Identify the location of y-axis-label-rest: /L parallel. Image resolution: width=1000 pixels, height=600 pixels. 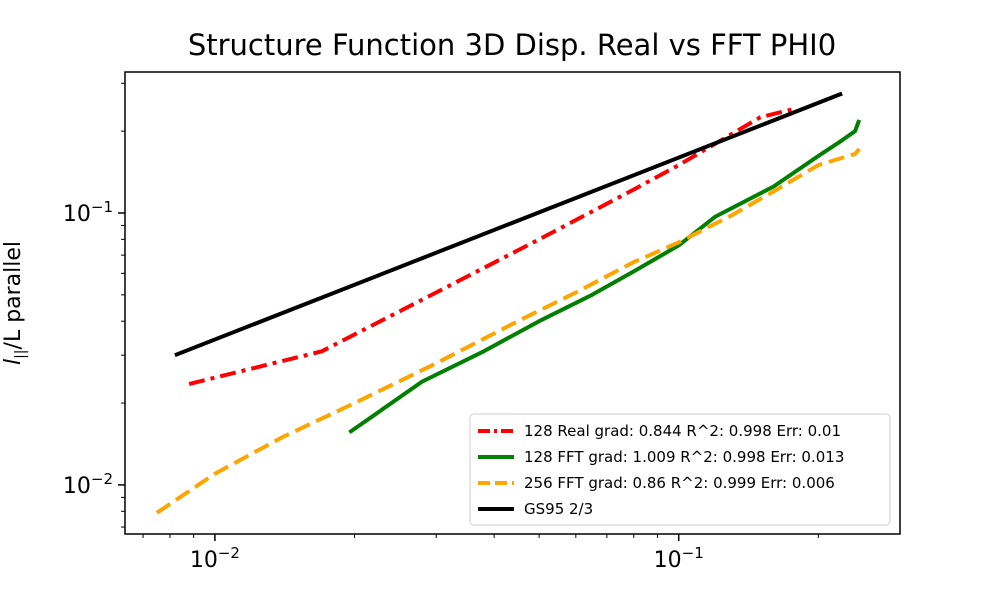
(13, 295).